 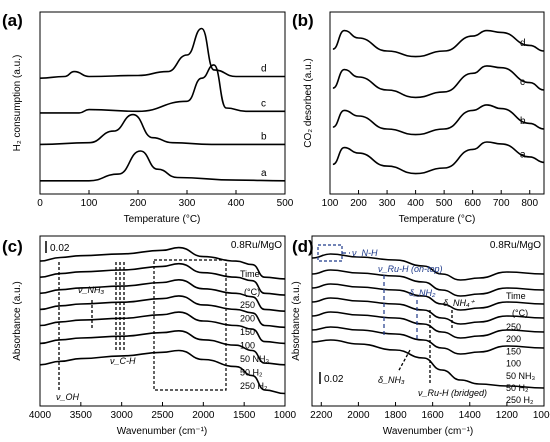 What do you see at coordinates (422, 293) in the screenshot?
I see `panel-d-ann-nh2: δ_NH₂` at bounding box center [422, 293].